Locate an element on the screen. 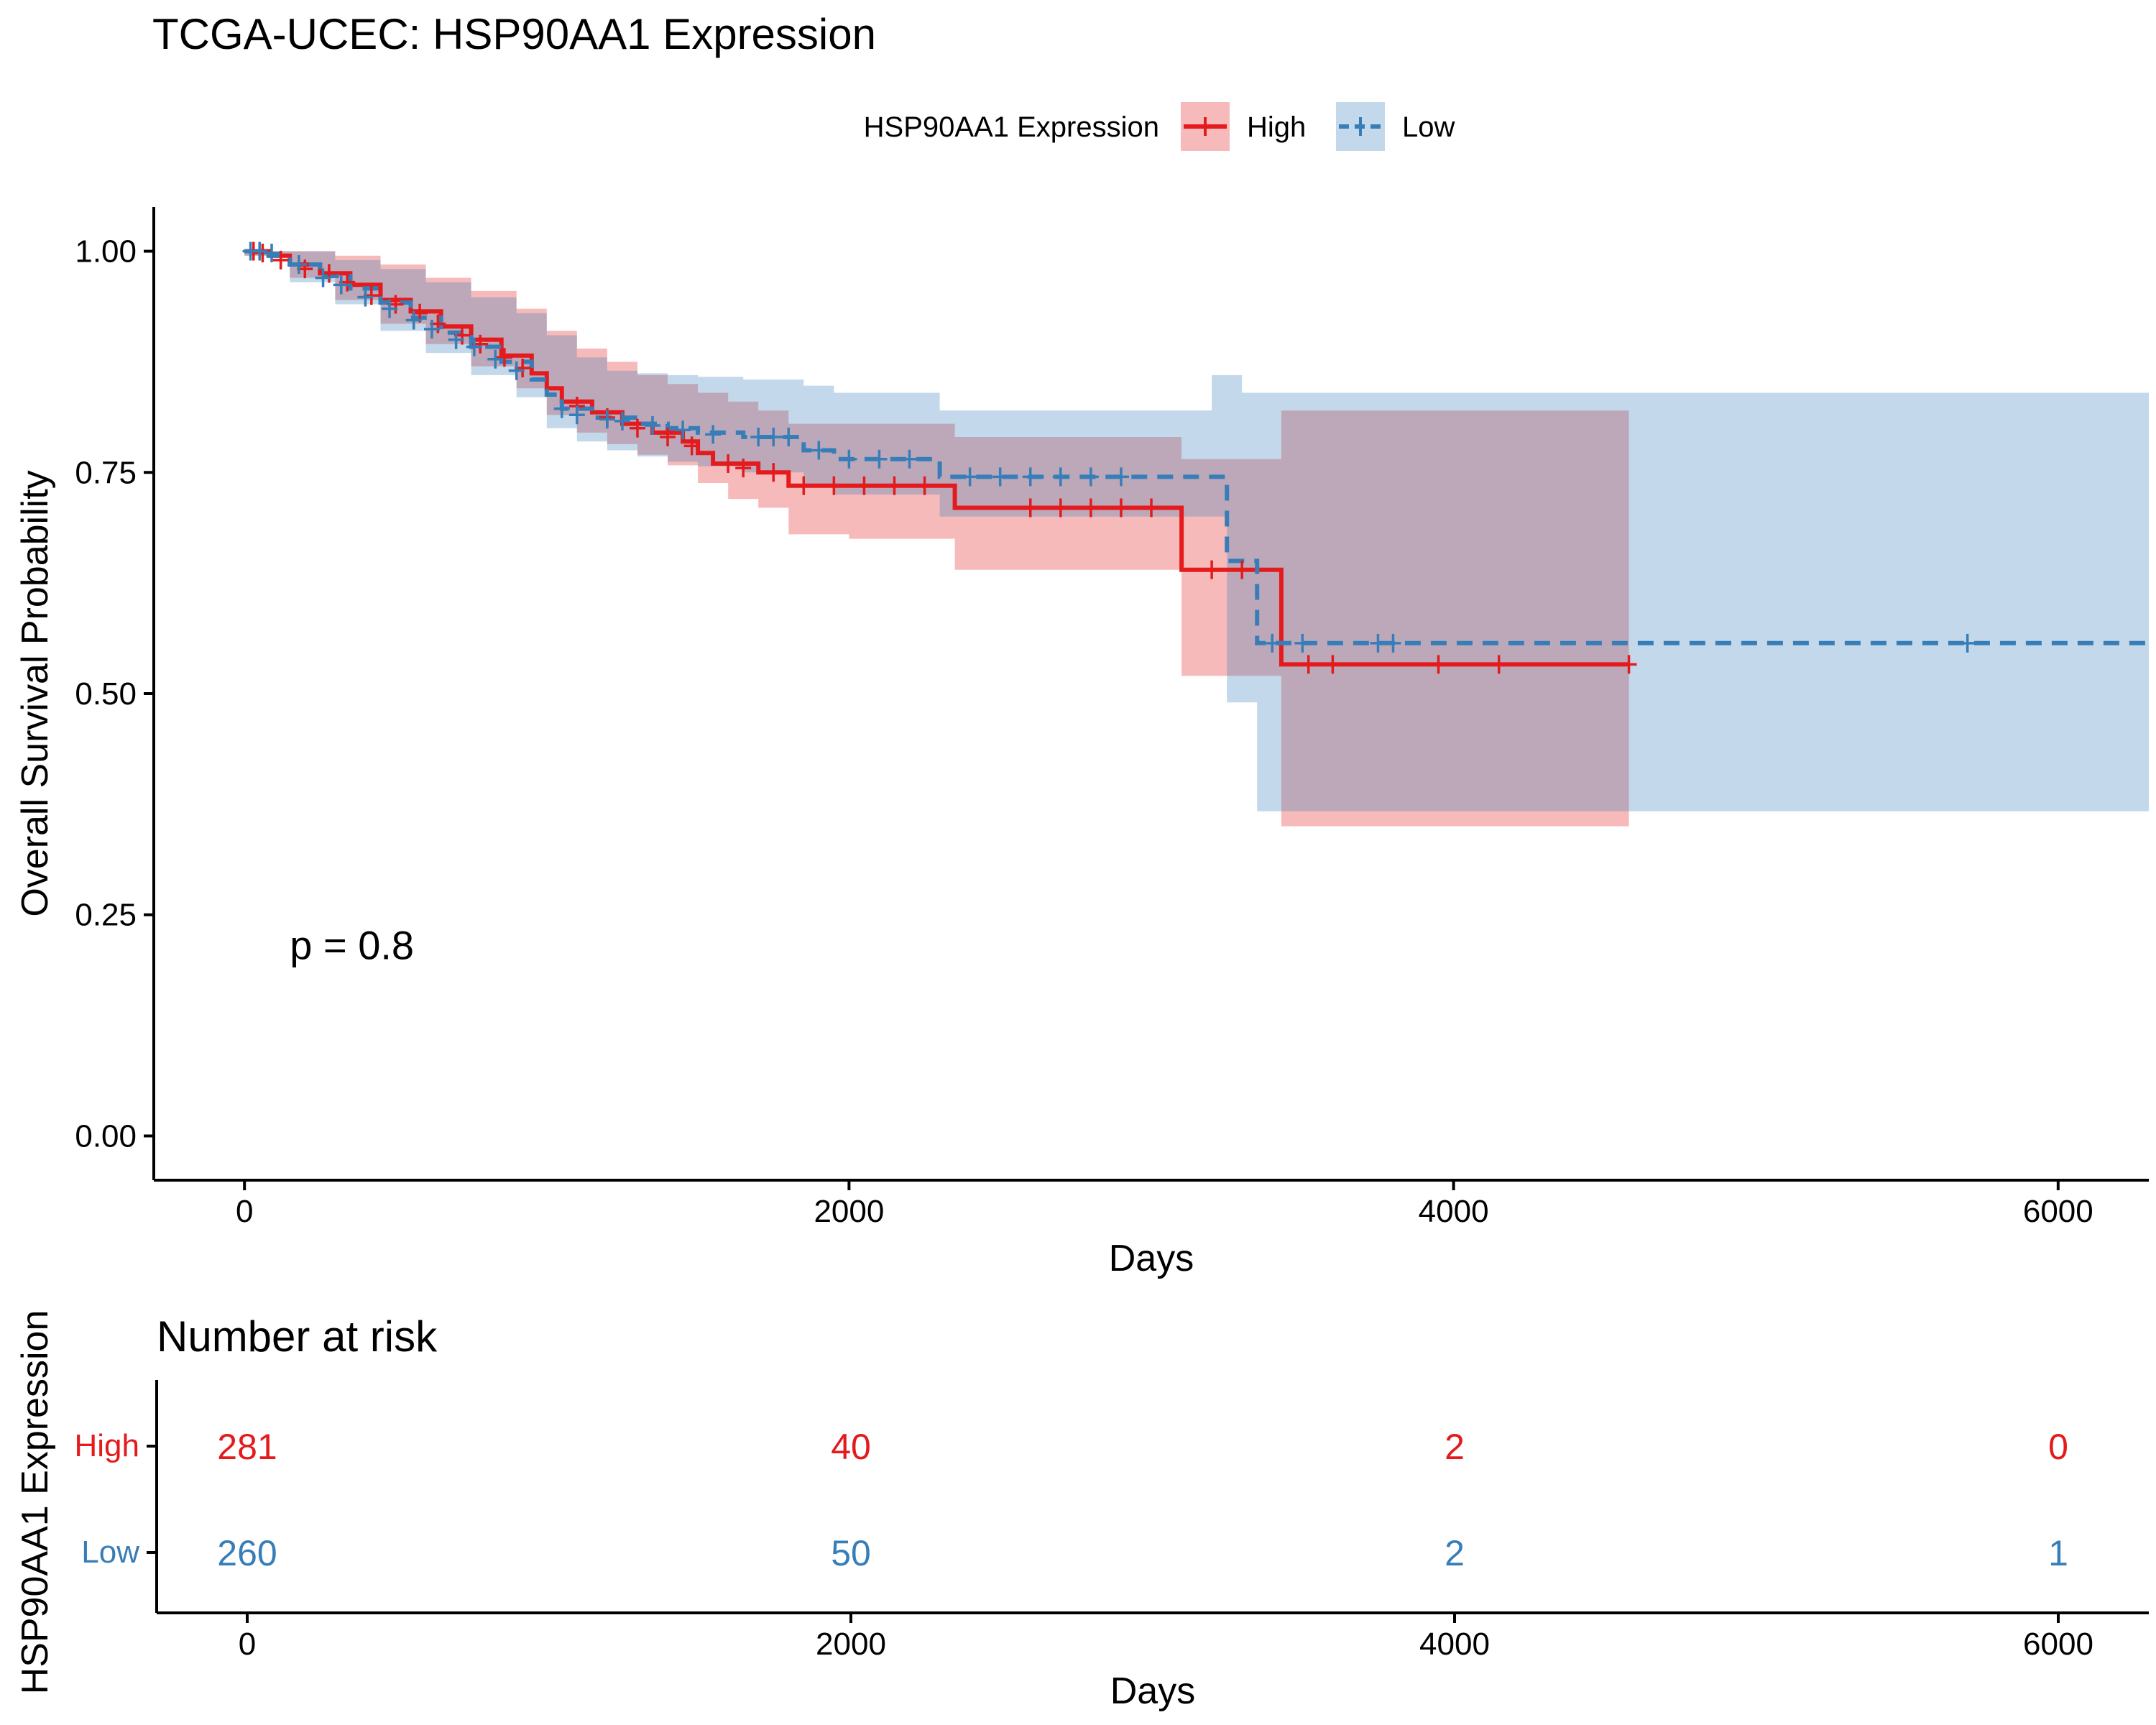  legend-label-high: High is located at coordinates (1276, 127).